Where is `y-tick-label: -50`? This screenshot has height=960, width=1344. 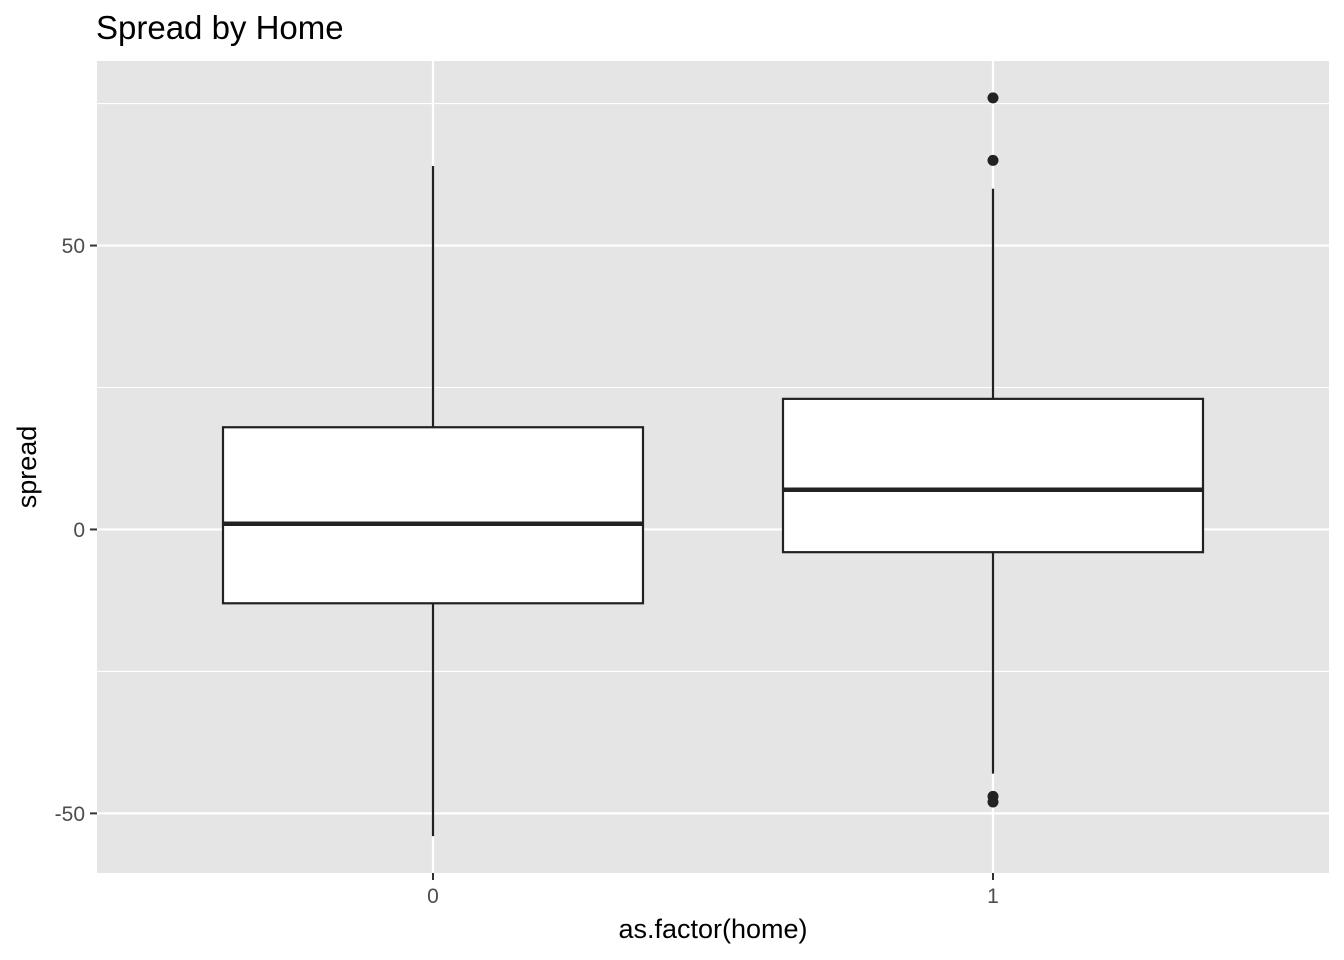
y-tick-label: -50 is located at coordinates (70, 814).